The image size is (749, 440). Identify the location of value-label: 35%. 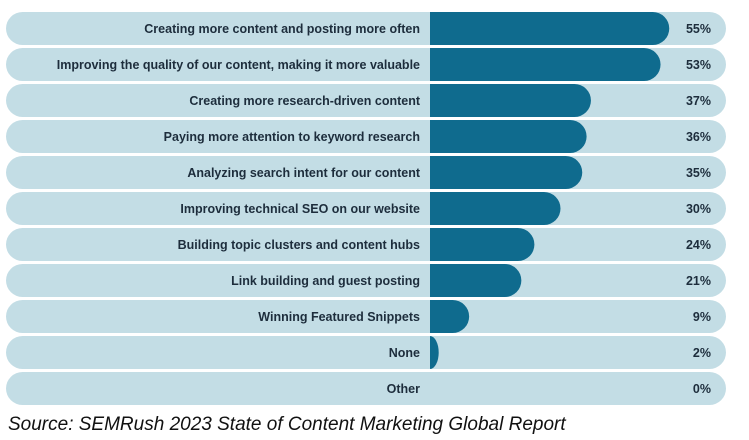
(698, 173).